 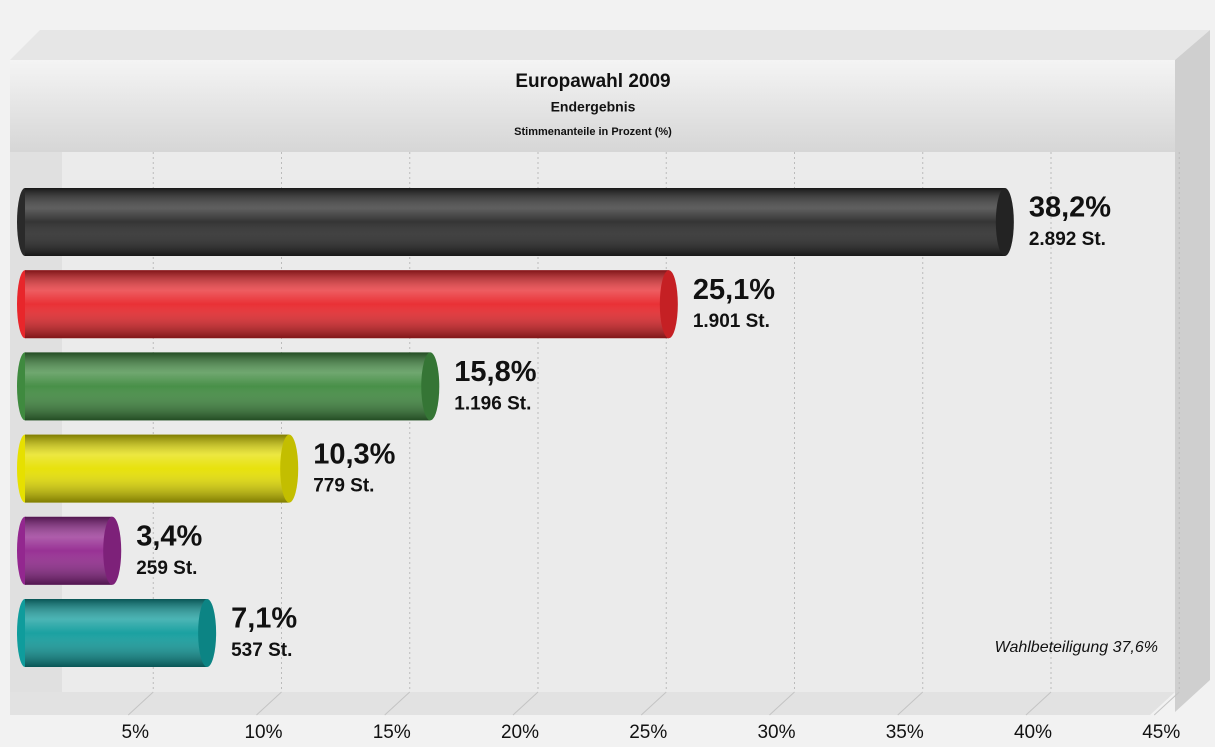 What do you see at coordinates (1192, 371) in the screenshot?
I see `frame-side` at bounding box center [1192, 371].